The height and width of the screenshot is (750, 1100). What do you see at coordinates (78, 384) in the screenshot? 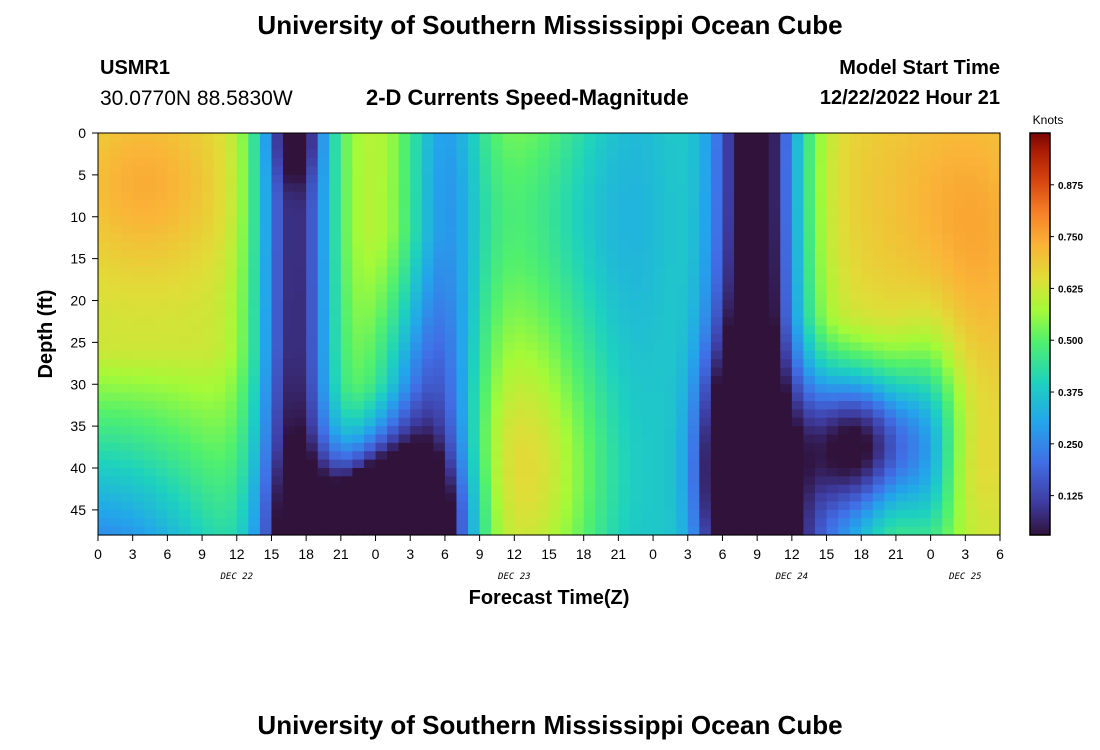
I see `y-tick-label: 30` at bounding box center [78, 384].